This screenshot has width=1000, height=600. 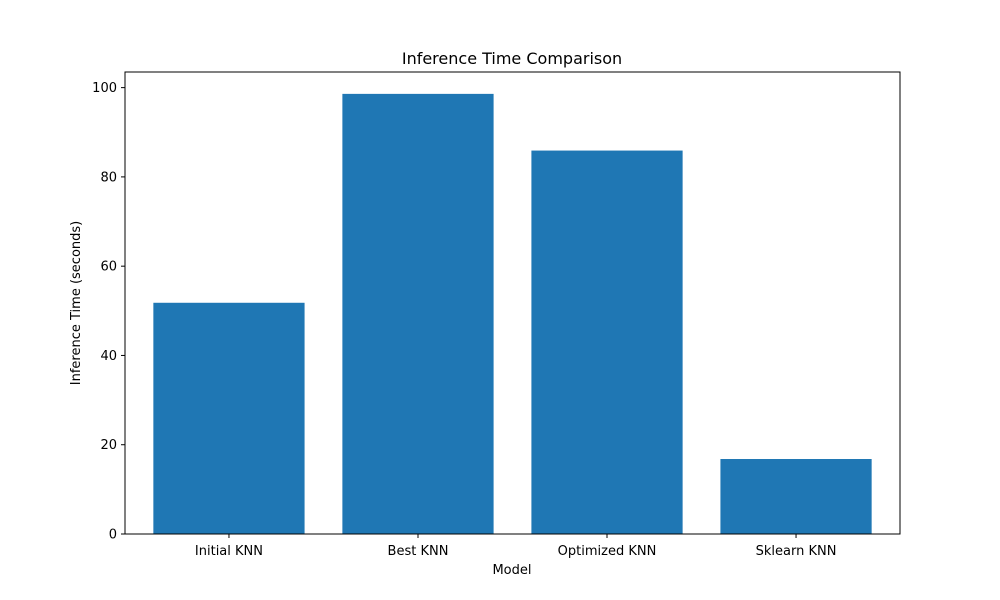 What do you see at coordinates (108, 445) in the screenshot?
I see `y-tick-label: 20` at bounding box center [108, 445].